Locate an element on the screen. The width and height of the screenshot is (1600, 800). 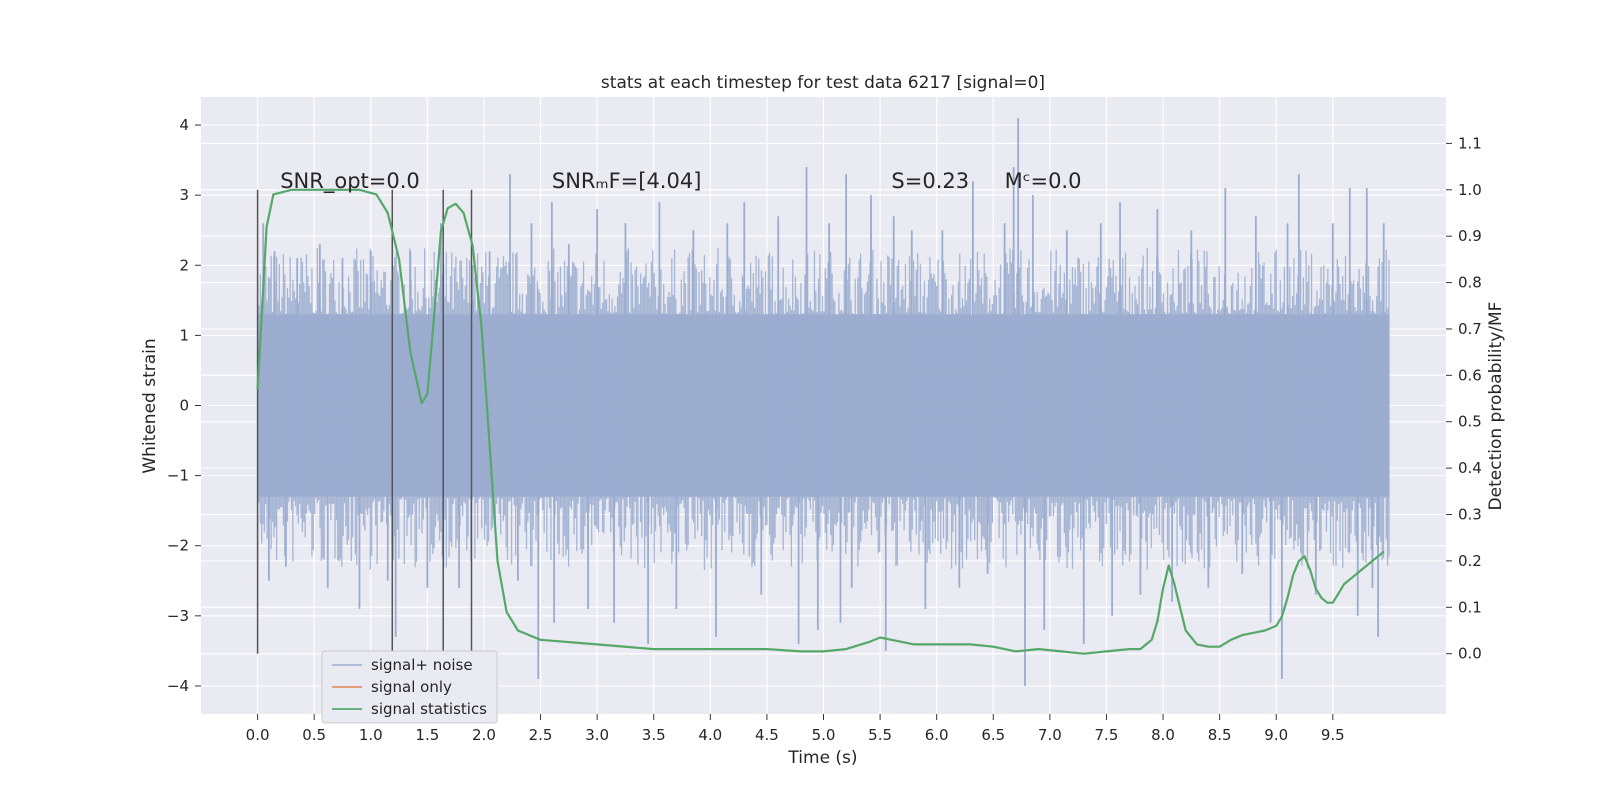
y2-tick-label: 0.2 is located at coordinates (1470, 561).